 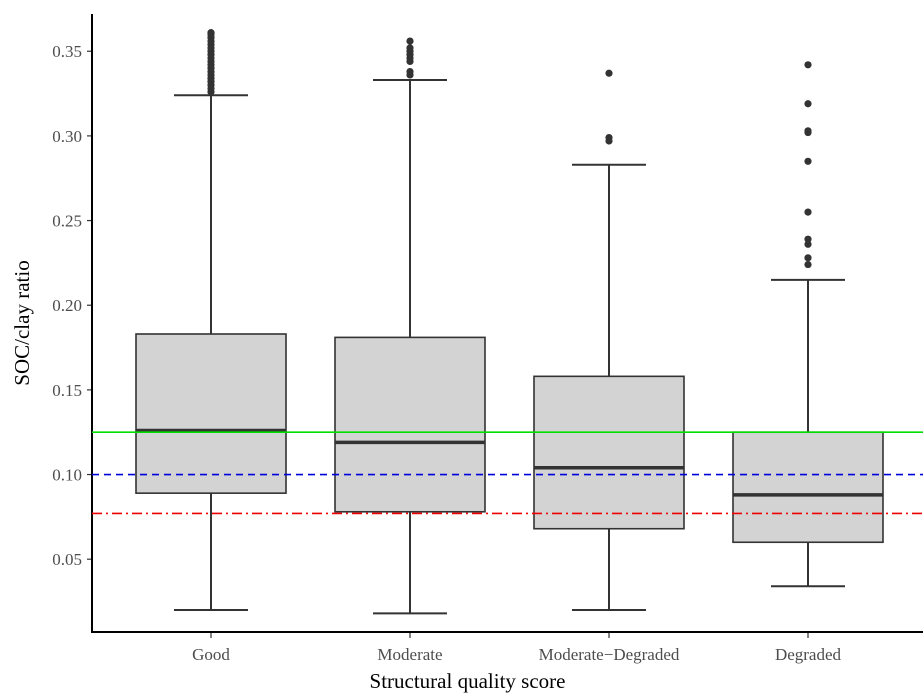 What do you see at coordinates (67, 136) in the screenshot?
I see `y-tick-label: 0.30` at bounding box center [67, 136].